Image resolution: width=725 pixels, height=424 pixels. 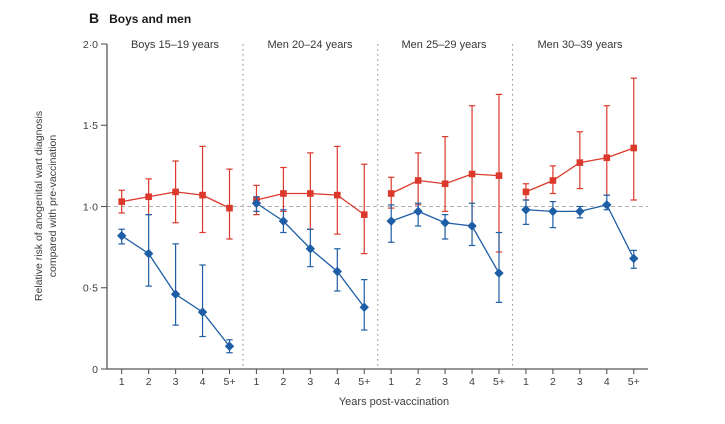 What do you see at coordinates (90, 207) in the screenshot?
I see `y-tick-label: 1·0` at bounding box center [90, 207].